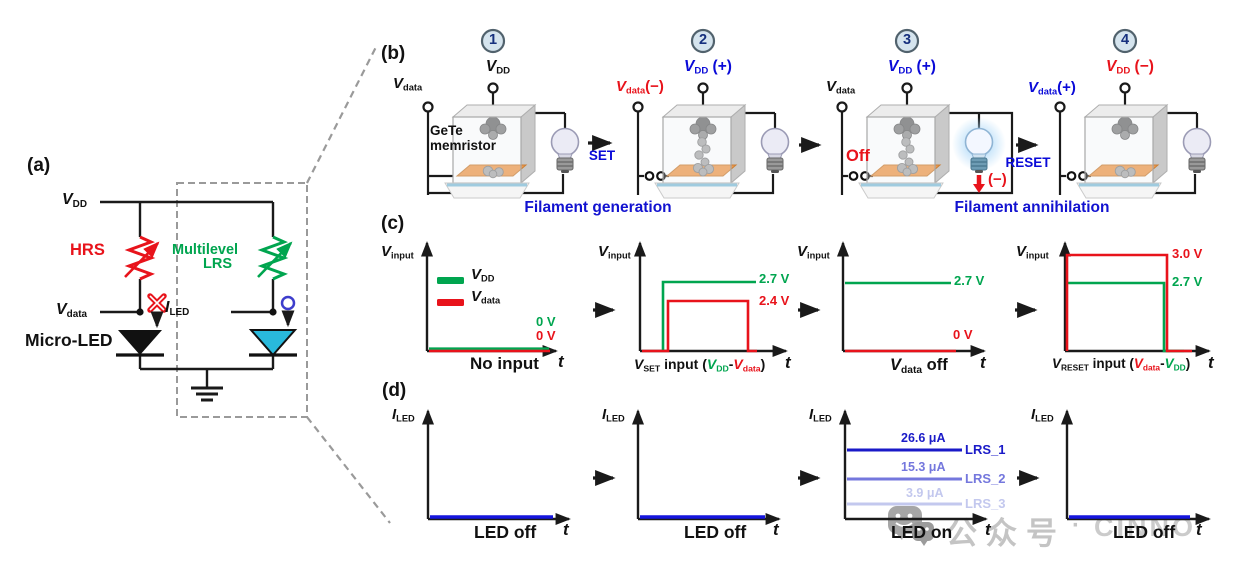 Image resolution: width=1248 pixels, height=579 pixels. Describe the element at coordinates (911, 299) in the screenshot. I see `plot-vdata-off` at that location.